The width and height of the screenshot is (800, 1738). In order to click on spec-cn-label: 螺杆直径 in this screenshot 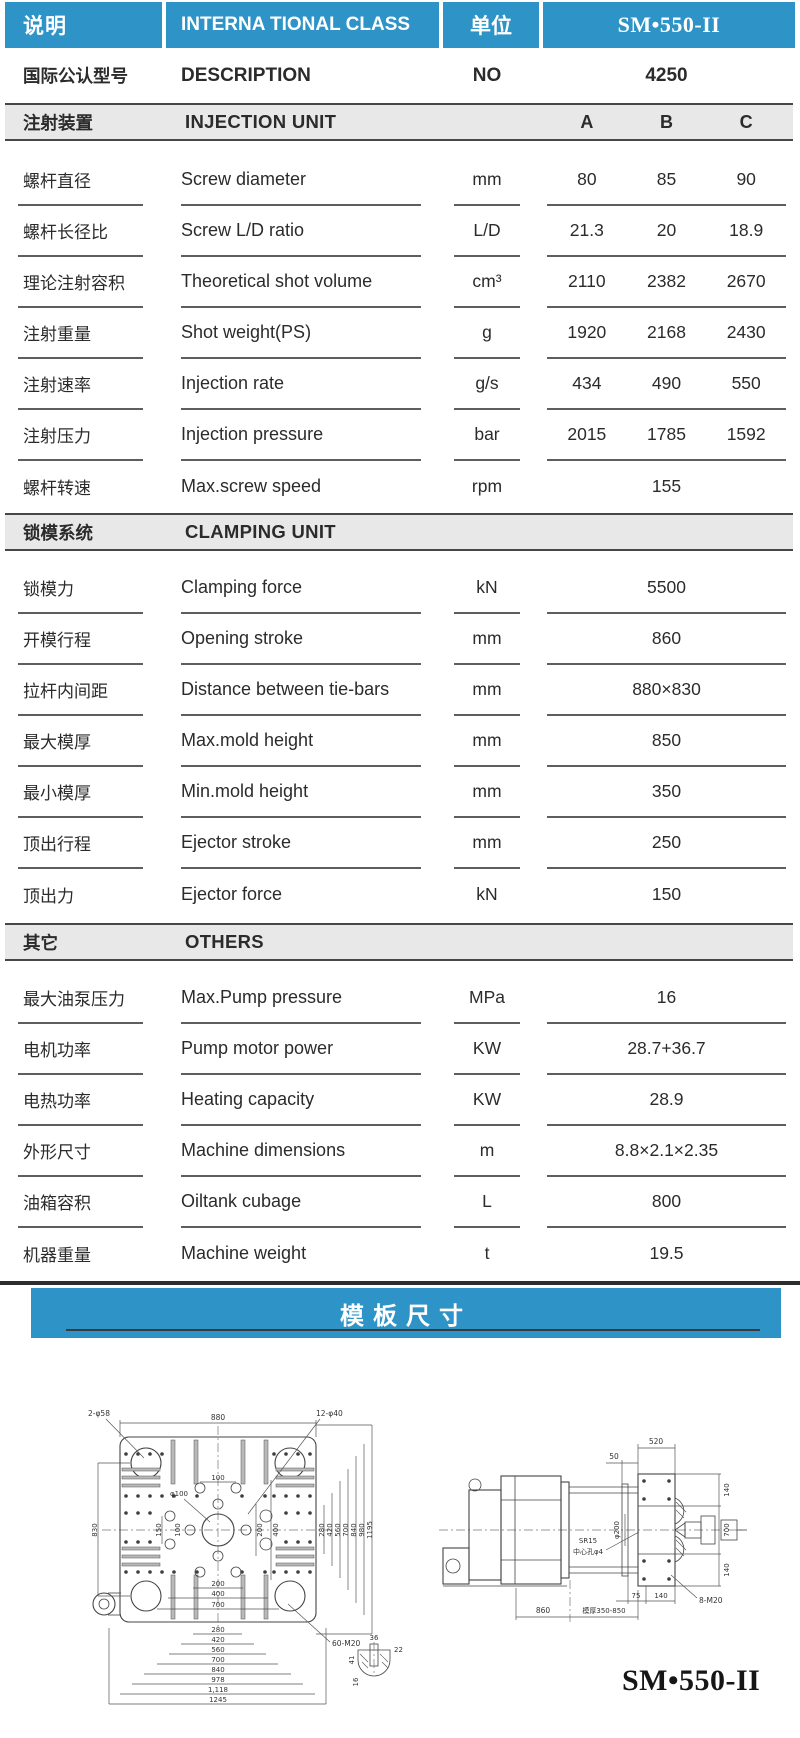, I will do `click(57, 181)`.